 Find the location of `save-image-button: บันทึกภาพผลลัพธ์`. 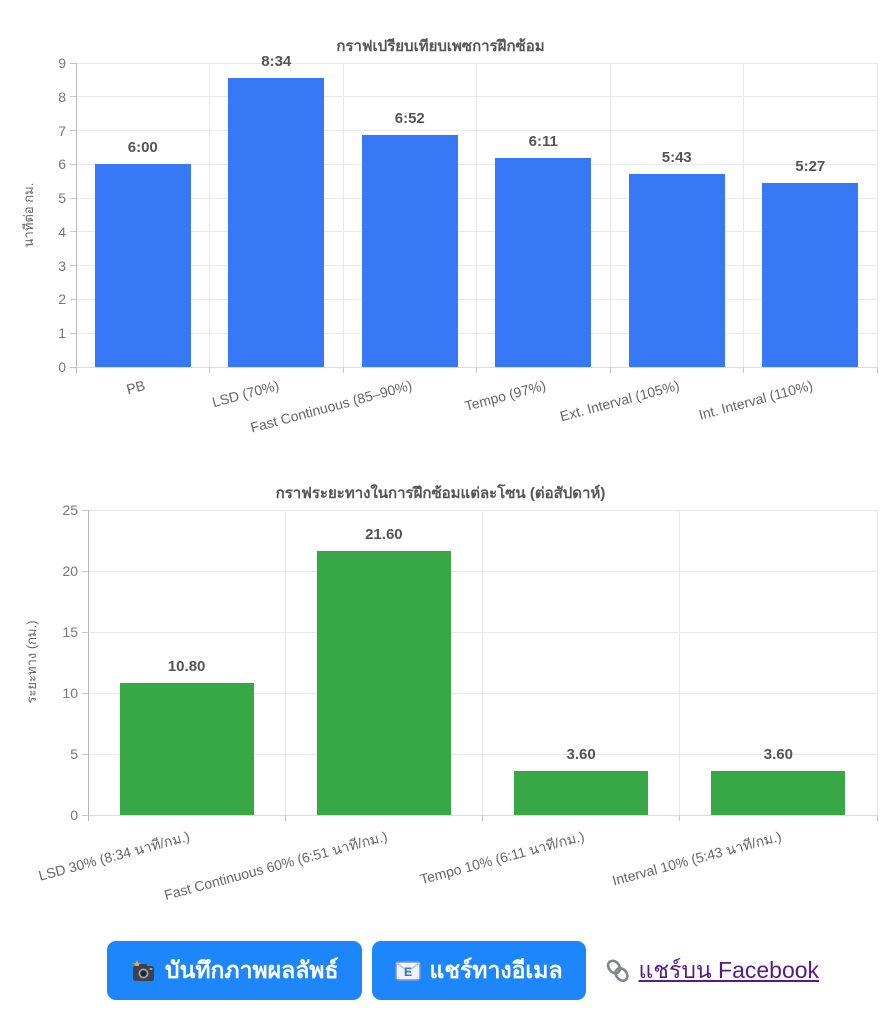

save-image-button: บันทึกภาพผลลัพธ์ is located at coordinates (234, 970).